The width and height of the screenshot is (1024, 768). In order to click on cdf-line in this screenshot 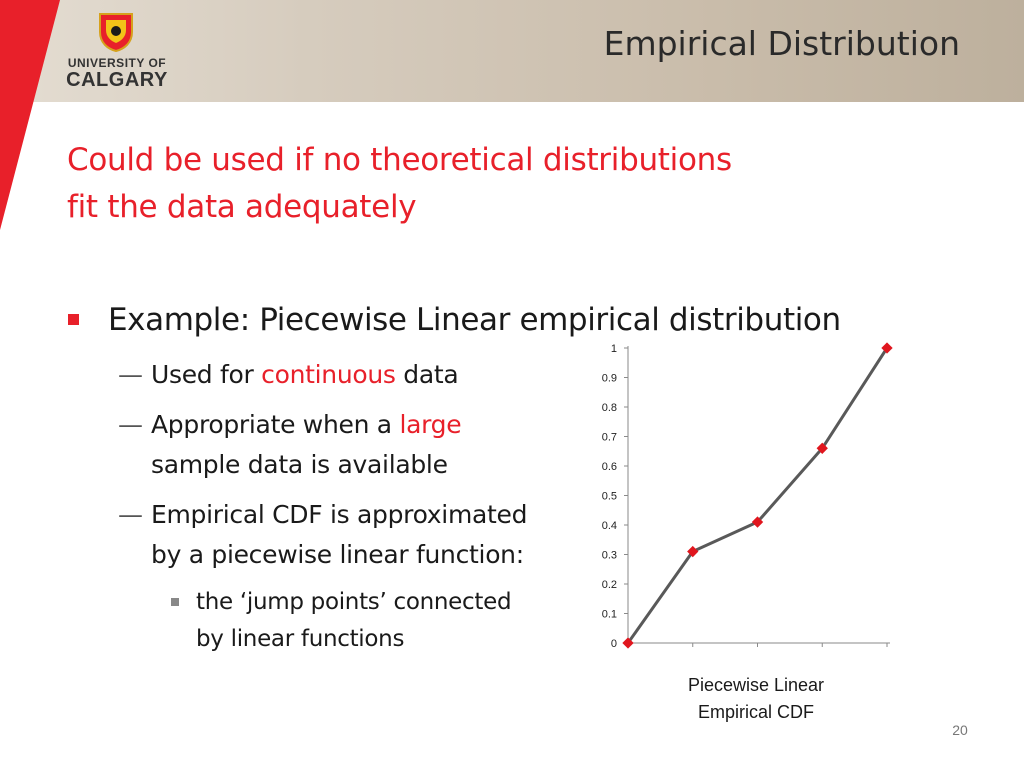, I will do `click(757, 495)`.